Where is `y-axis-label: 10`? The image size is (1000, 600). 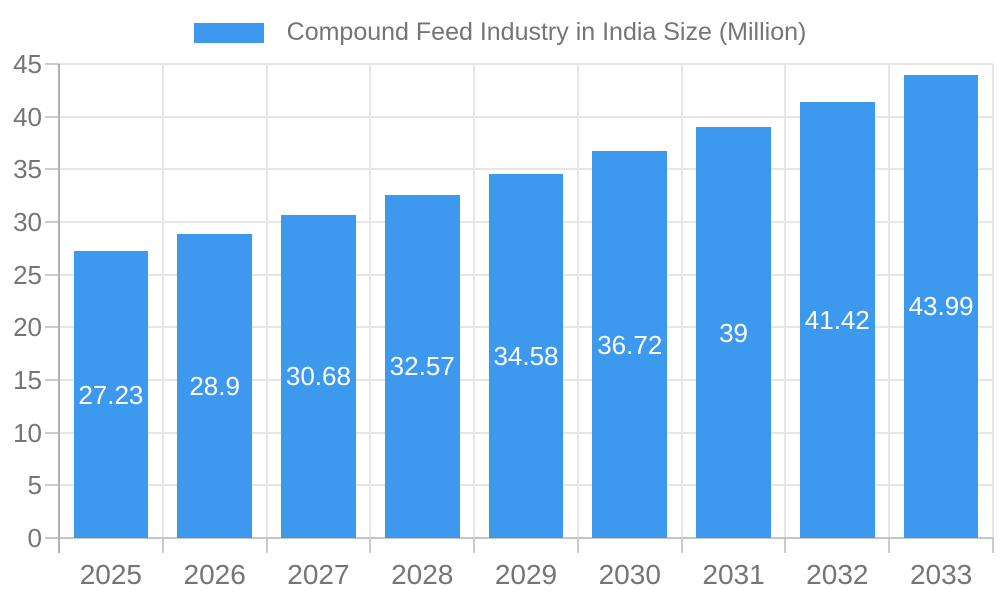 y-axis-label: 10 is located at coordinates (27, 432).